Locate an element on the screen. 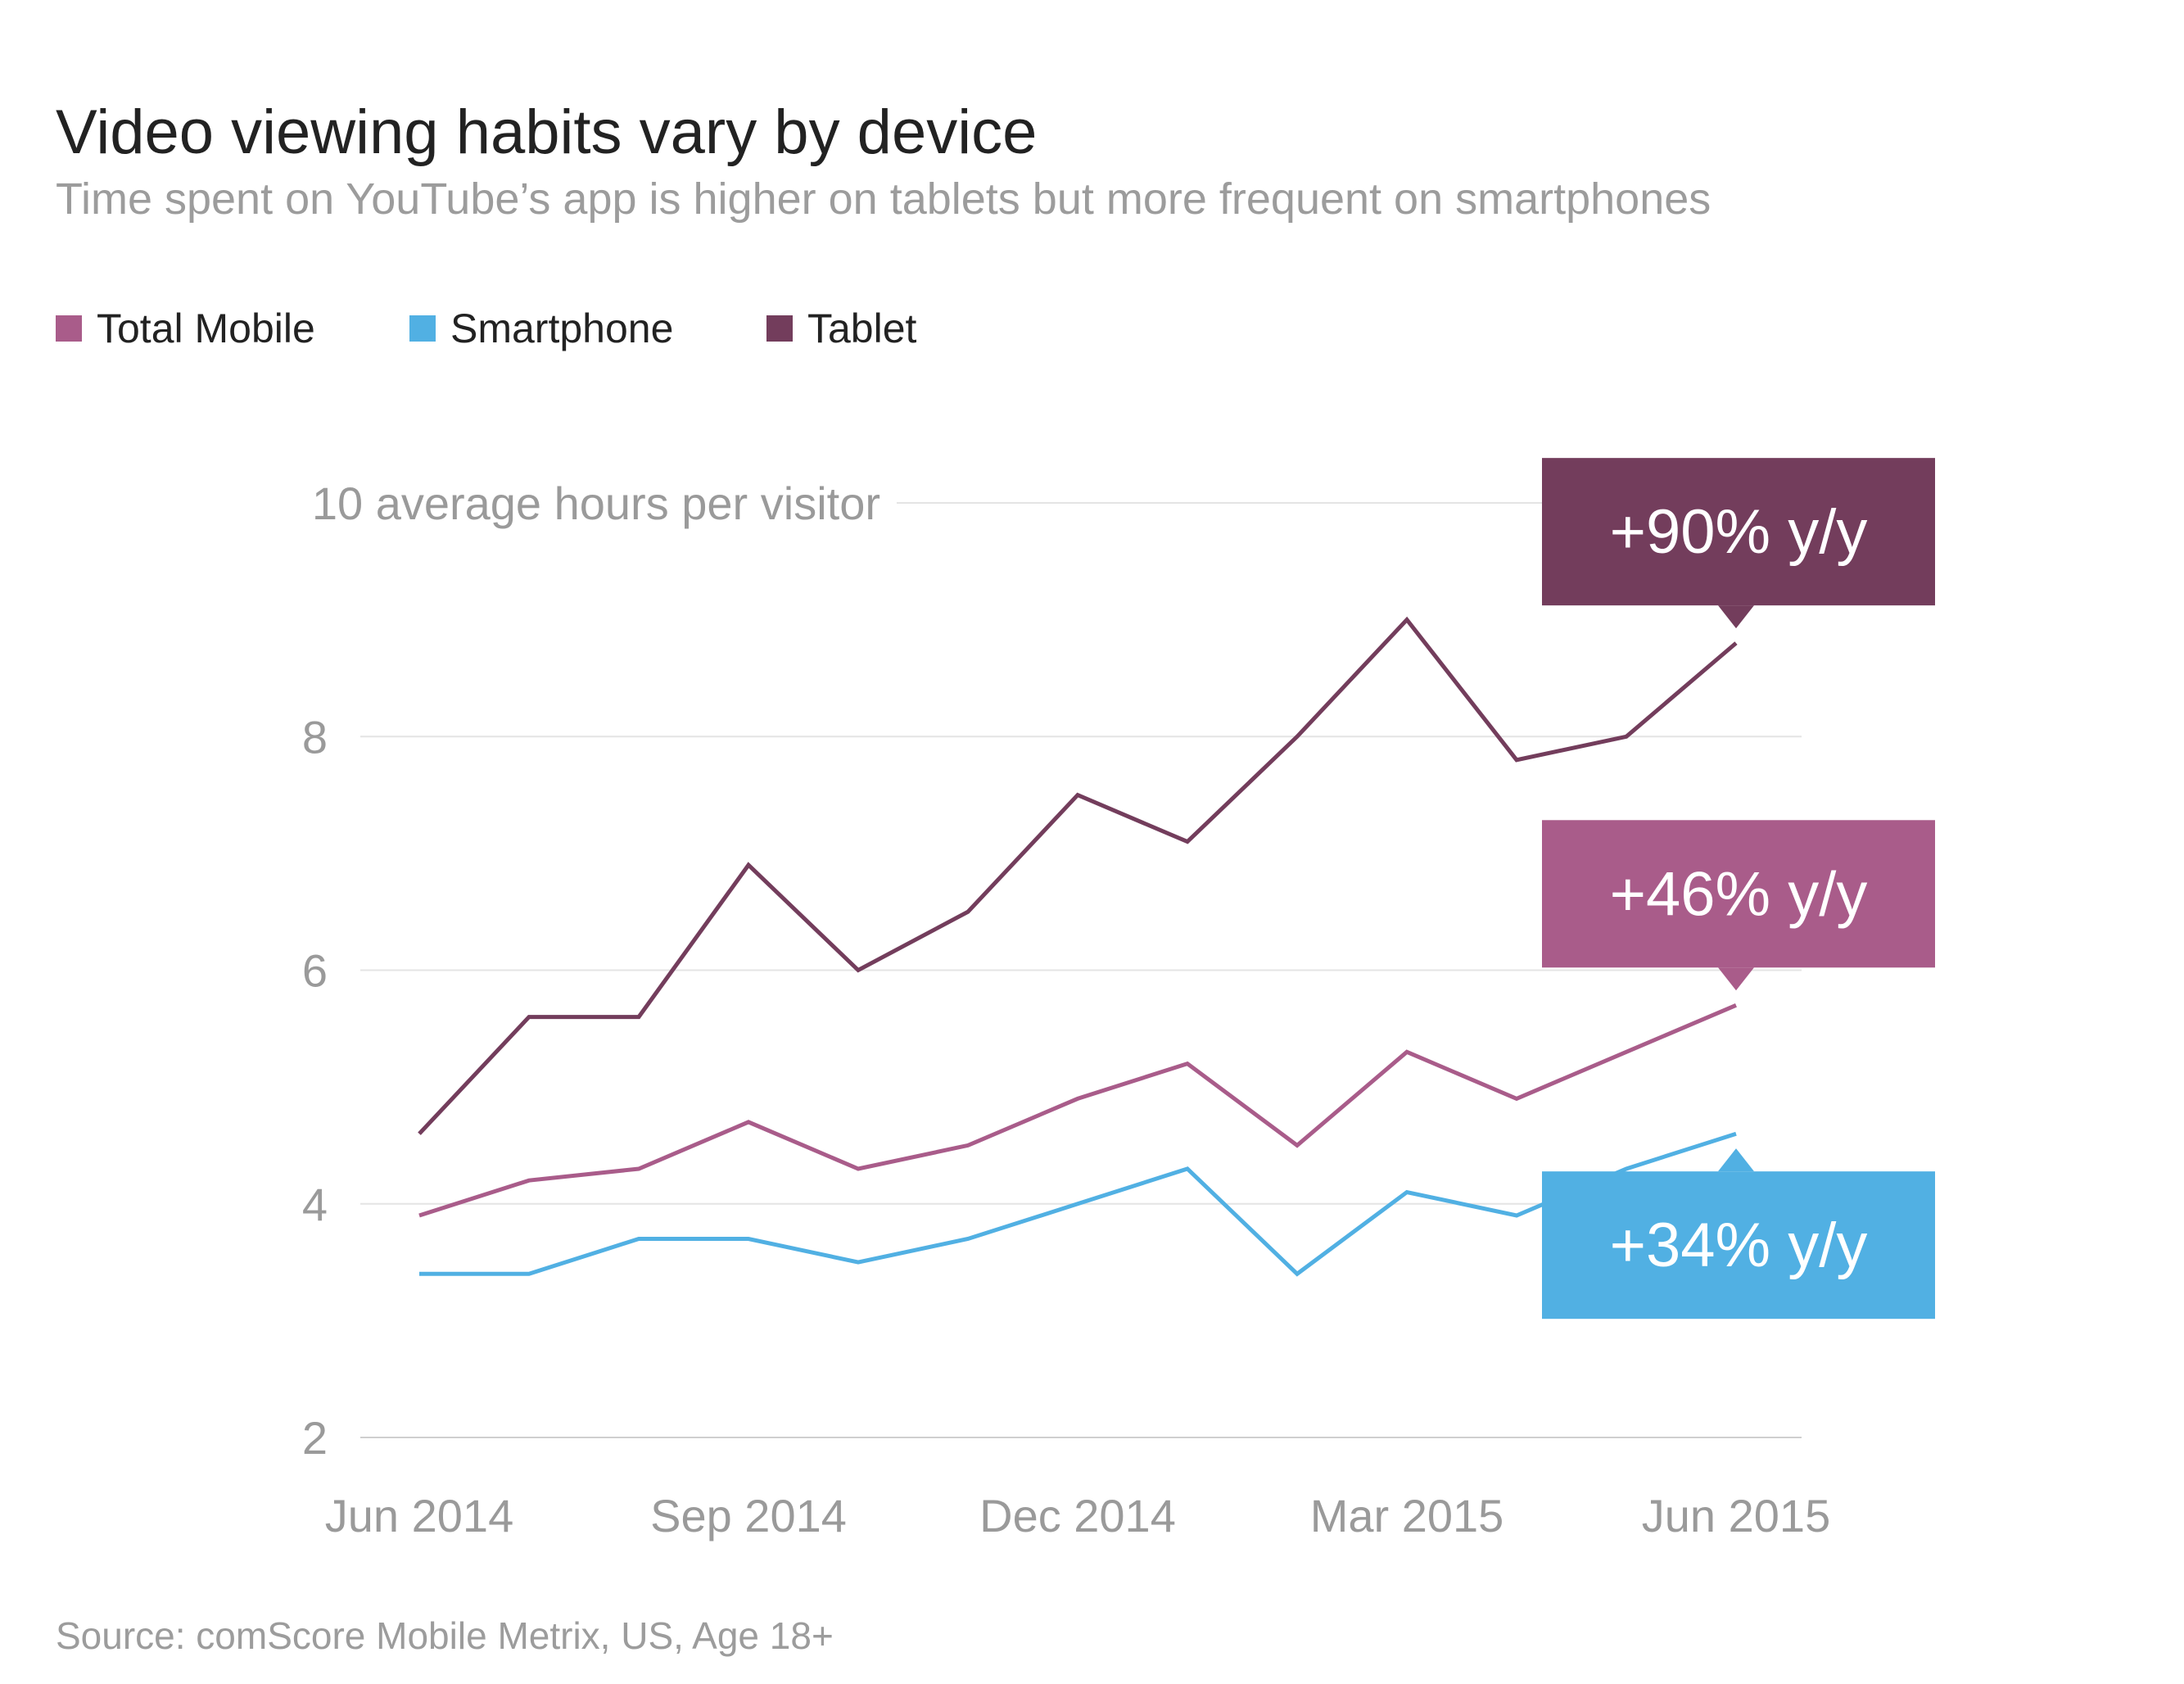 Image resolution: width=2184 pixels, height=1684 pixels. legend-item-tablet: Tablet is located at coordinates (841, 328).